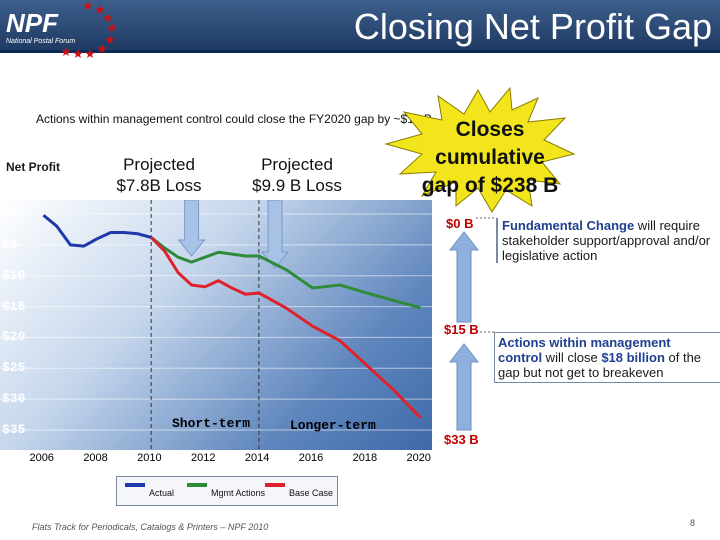 This screenshot has height=540, width=720. I want to click on projected-left-line-1: Projected, so click(159, 164).